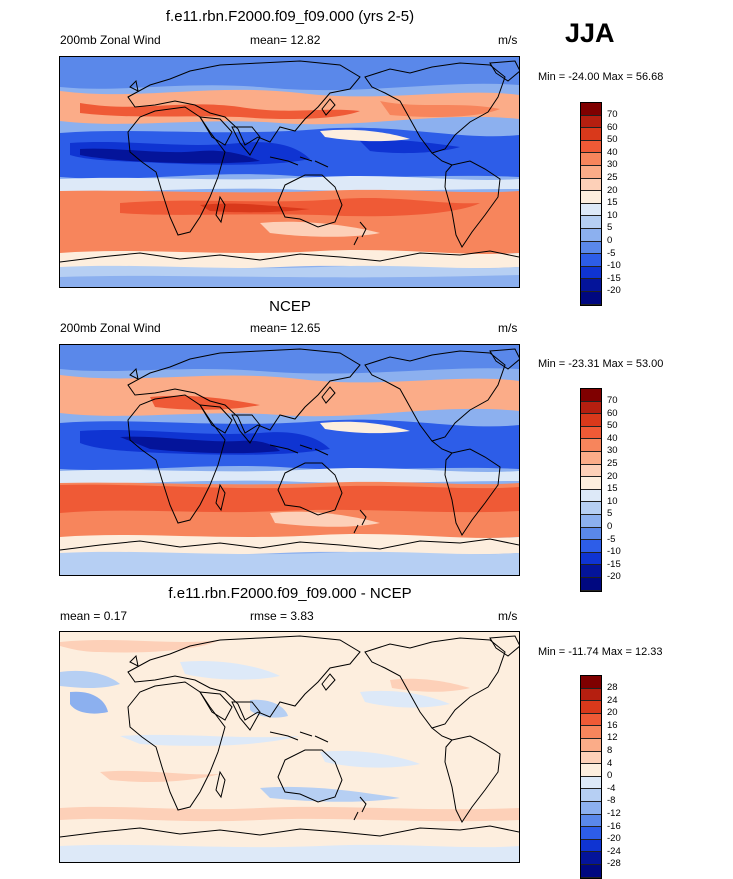 The height and width of the screenshot is (879, 733). Describe the element at coordinates (290, 593) in the screenshot. I see `panel-3-title: f.e11.rbn.F2000.f09_f09.000 - NCEP` at that location.